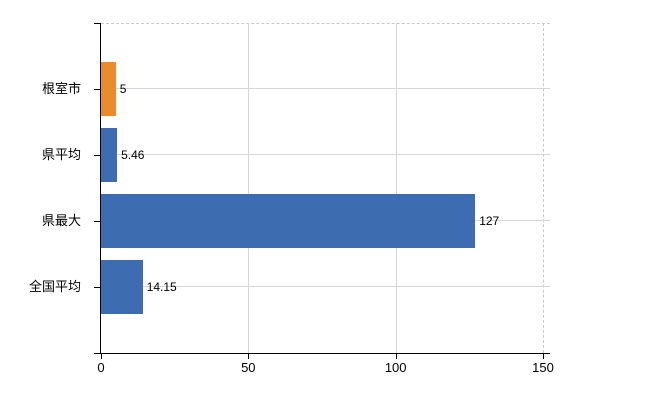 This screenshot has width=650, height=400. I want to click on category-label: 県最大, so click(61, 220).